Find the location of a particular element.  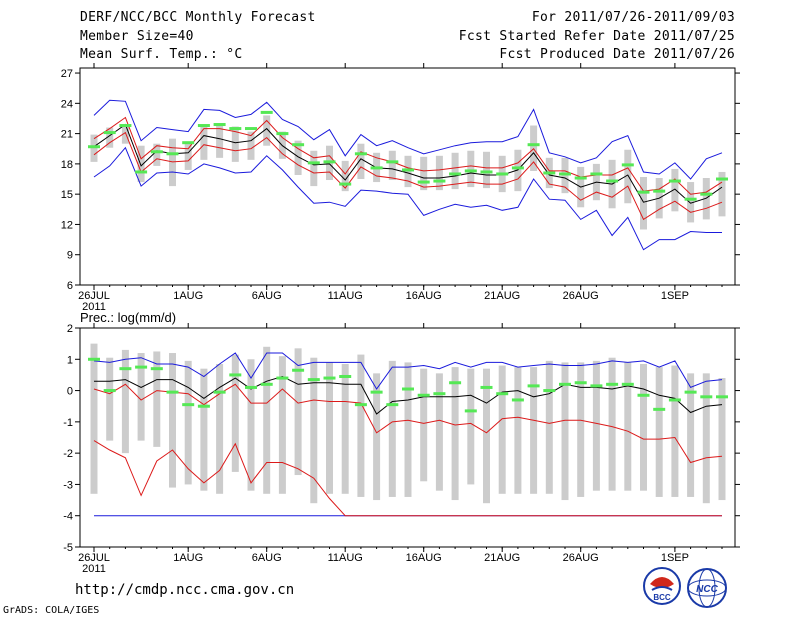

temp-xtick-label: 16AUG is located at coordinates (424, 296).